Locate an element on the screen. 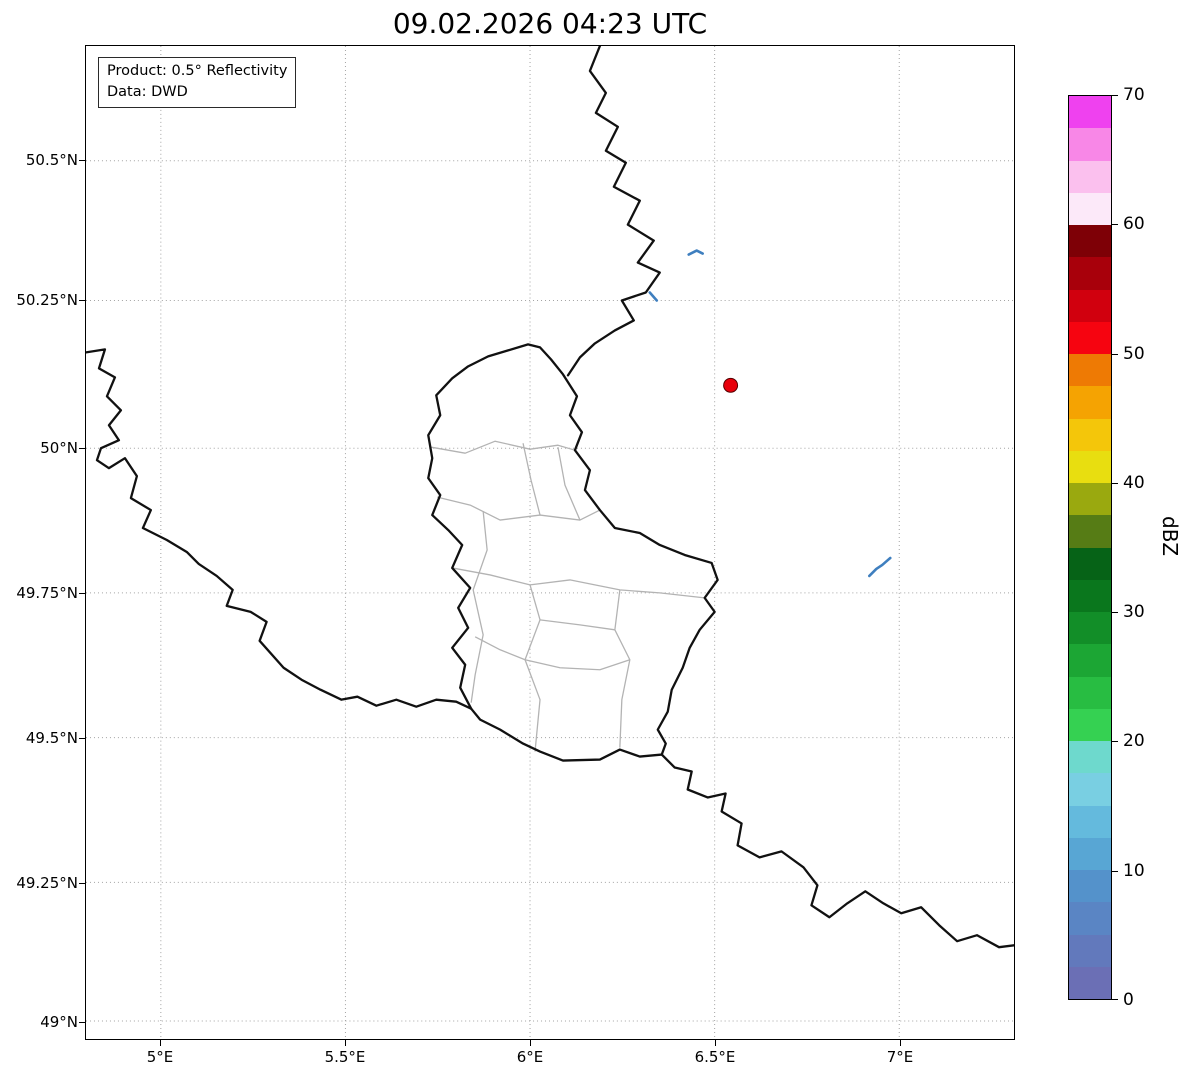 This screenshot has width=1202, height=1081. colorbar-tick-label: 60 is located at coordinates (1134, 224).